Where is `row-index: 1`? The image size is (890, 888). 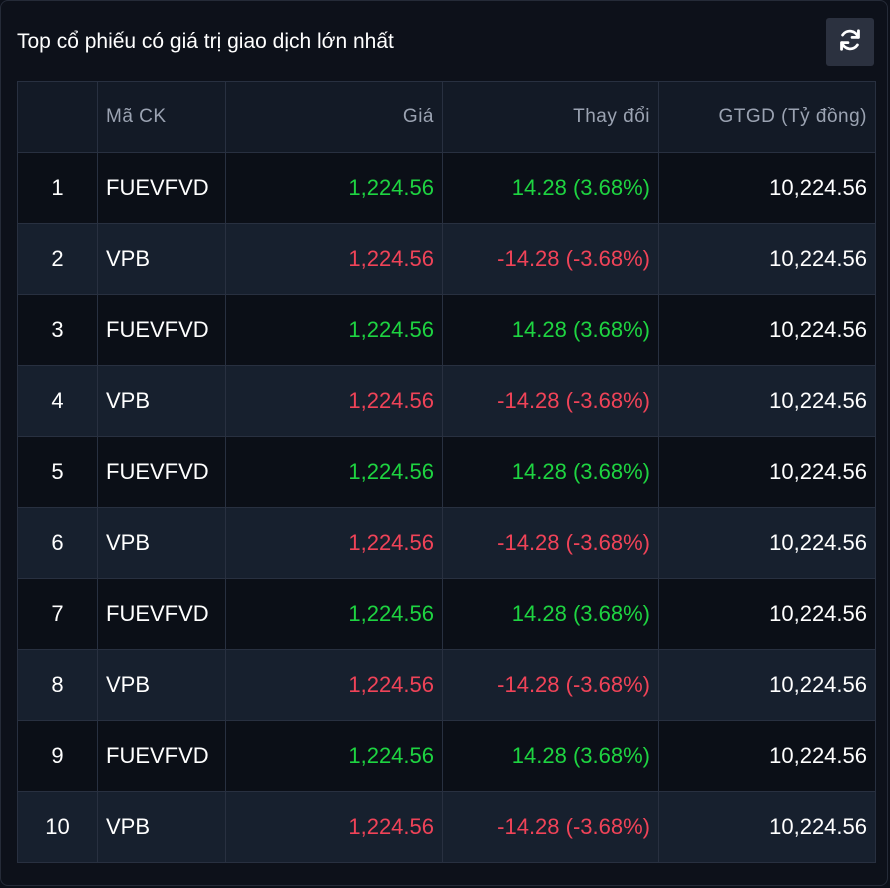 row-index: 1 is located at coordinates (57, 188).